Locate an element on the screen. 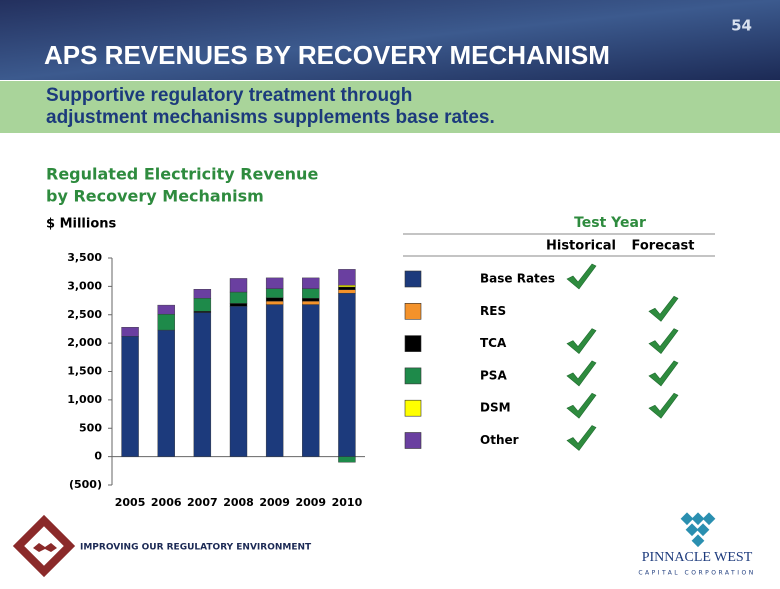 The width and height of the screenshot is (780, 589). legend-label: DSM is located at coordinates (495, 408).